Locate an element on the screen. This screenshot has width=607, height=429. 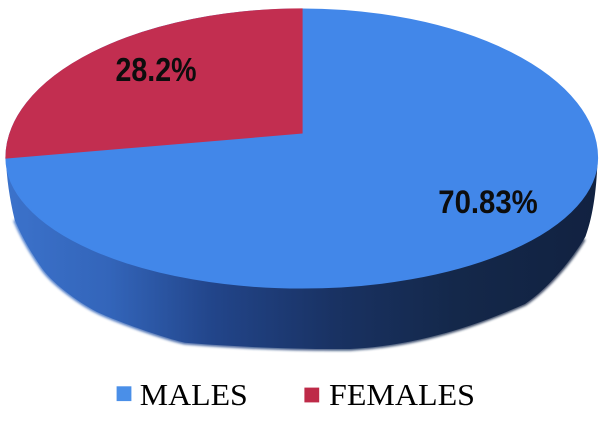
svg-text: 70.83% is located at coordinates (488, 202).